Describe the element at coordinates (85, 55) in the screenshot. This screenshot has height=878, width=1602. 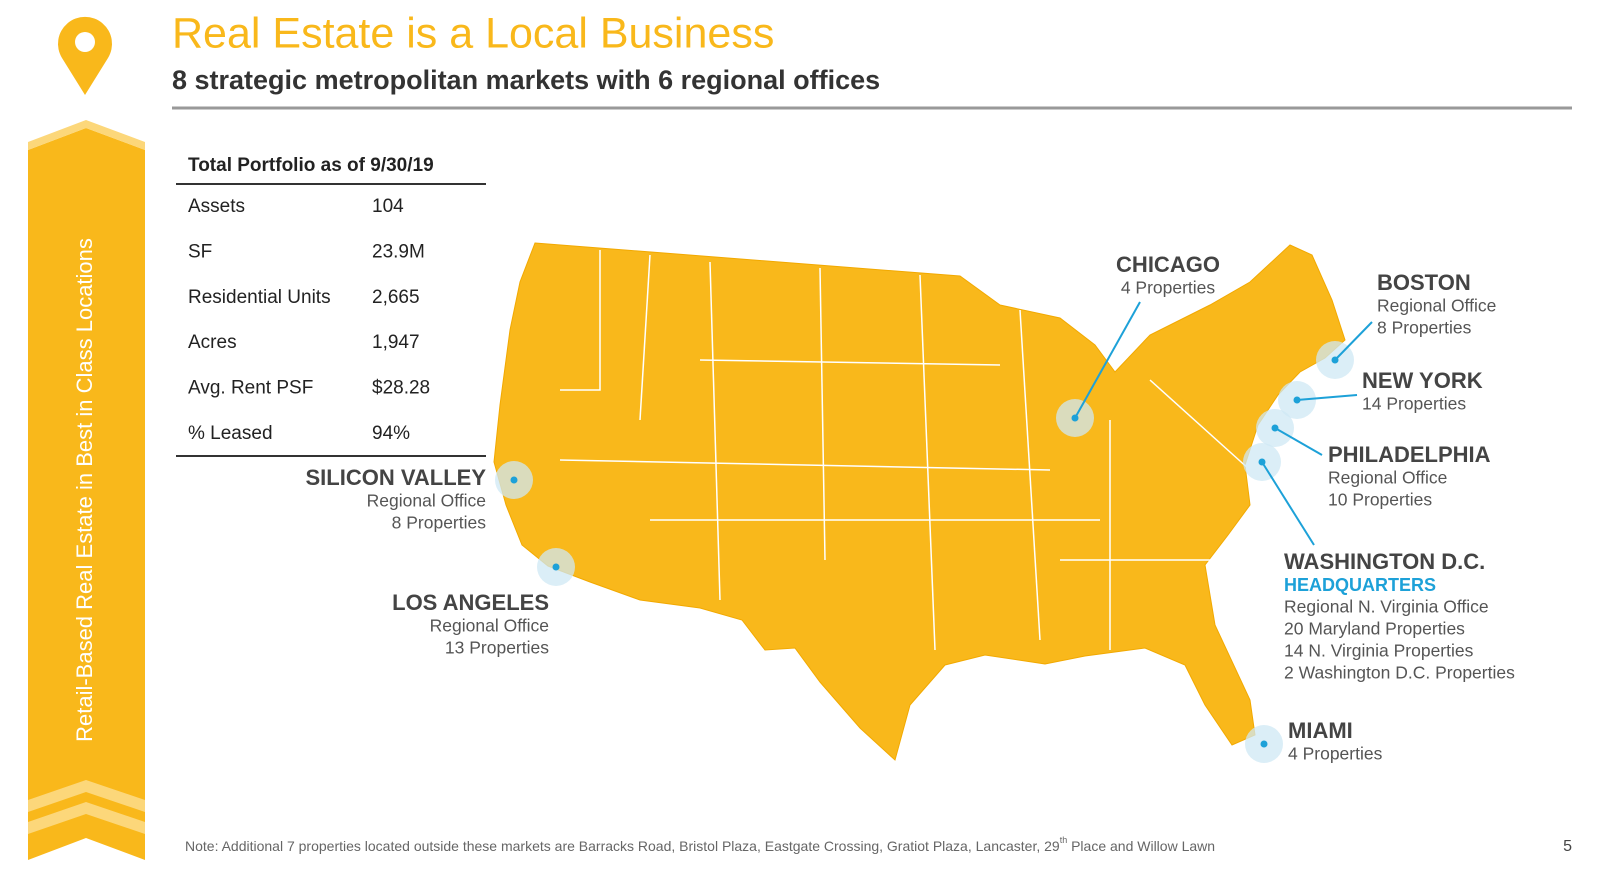
I see `pin-icon` at that location.